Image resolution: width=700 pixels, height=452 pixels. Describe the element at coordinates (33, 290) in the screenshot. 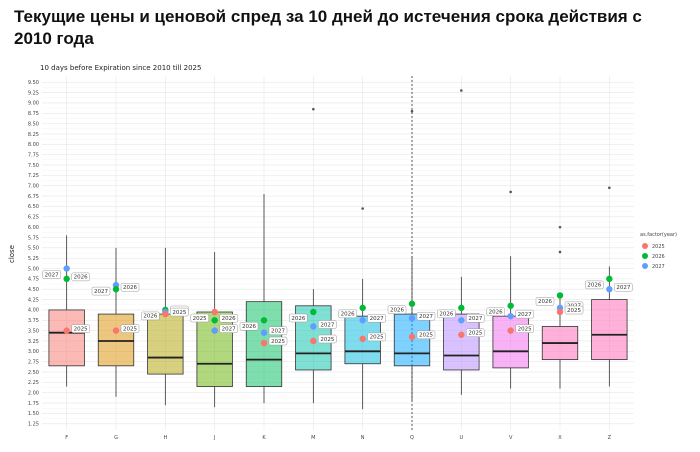

I see `y-tick-label: 4.50` at that location.